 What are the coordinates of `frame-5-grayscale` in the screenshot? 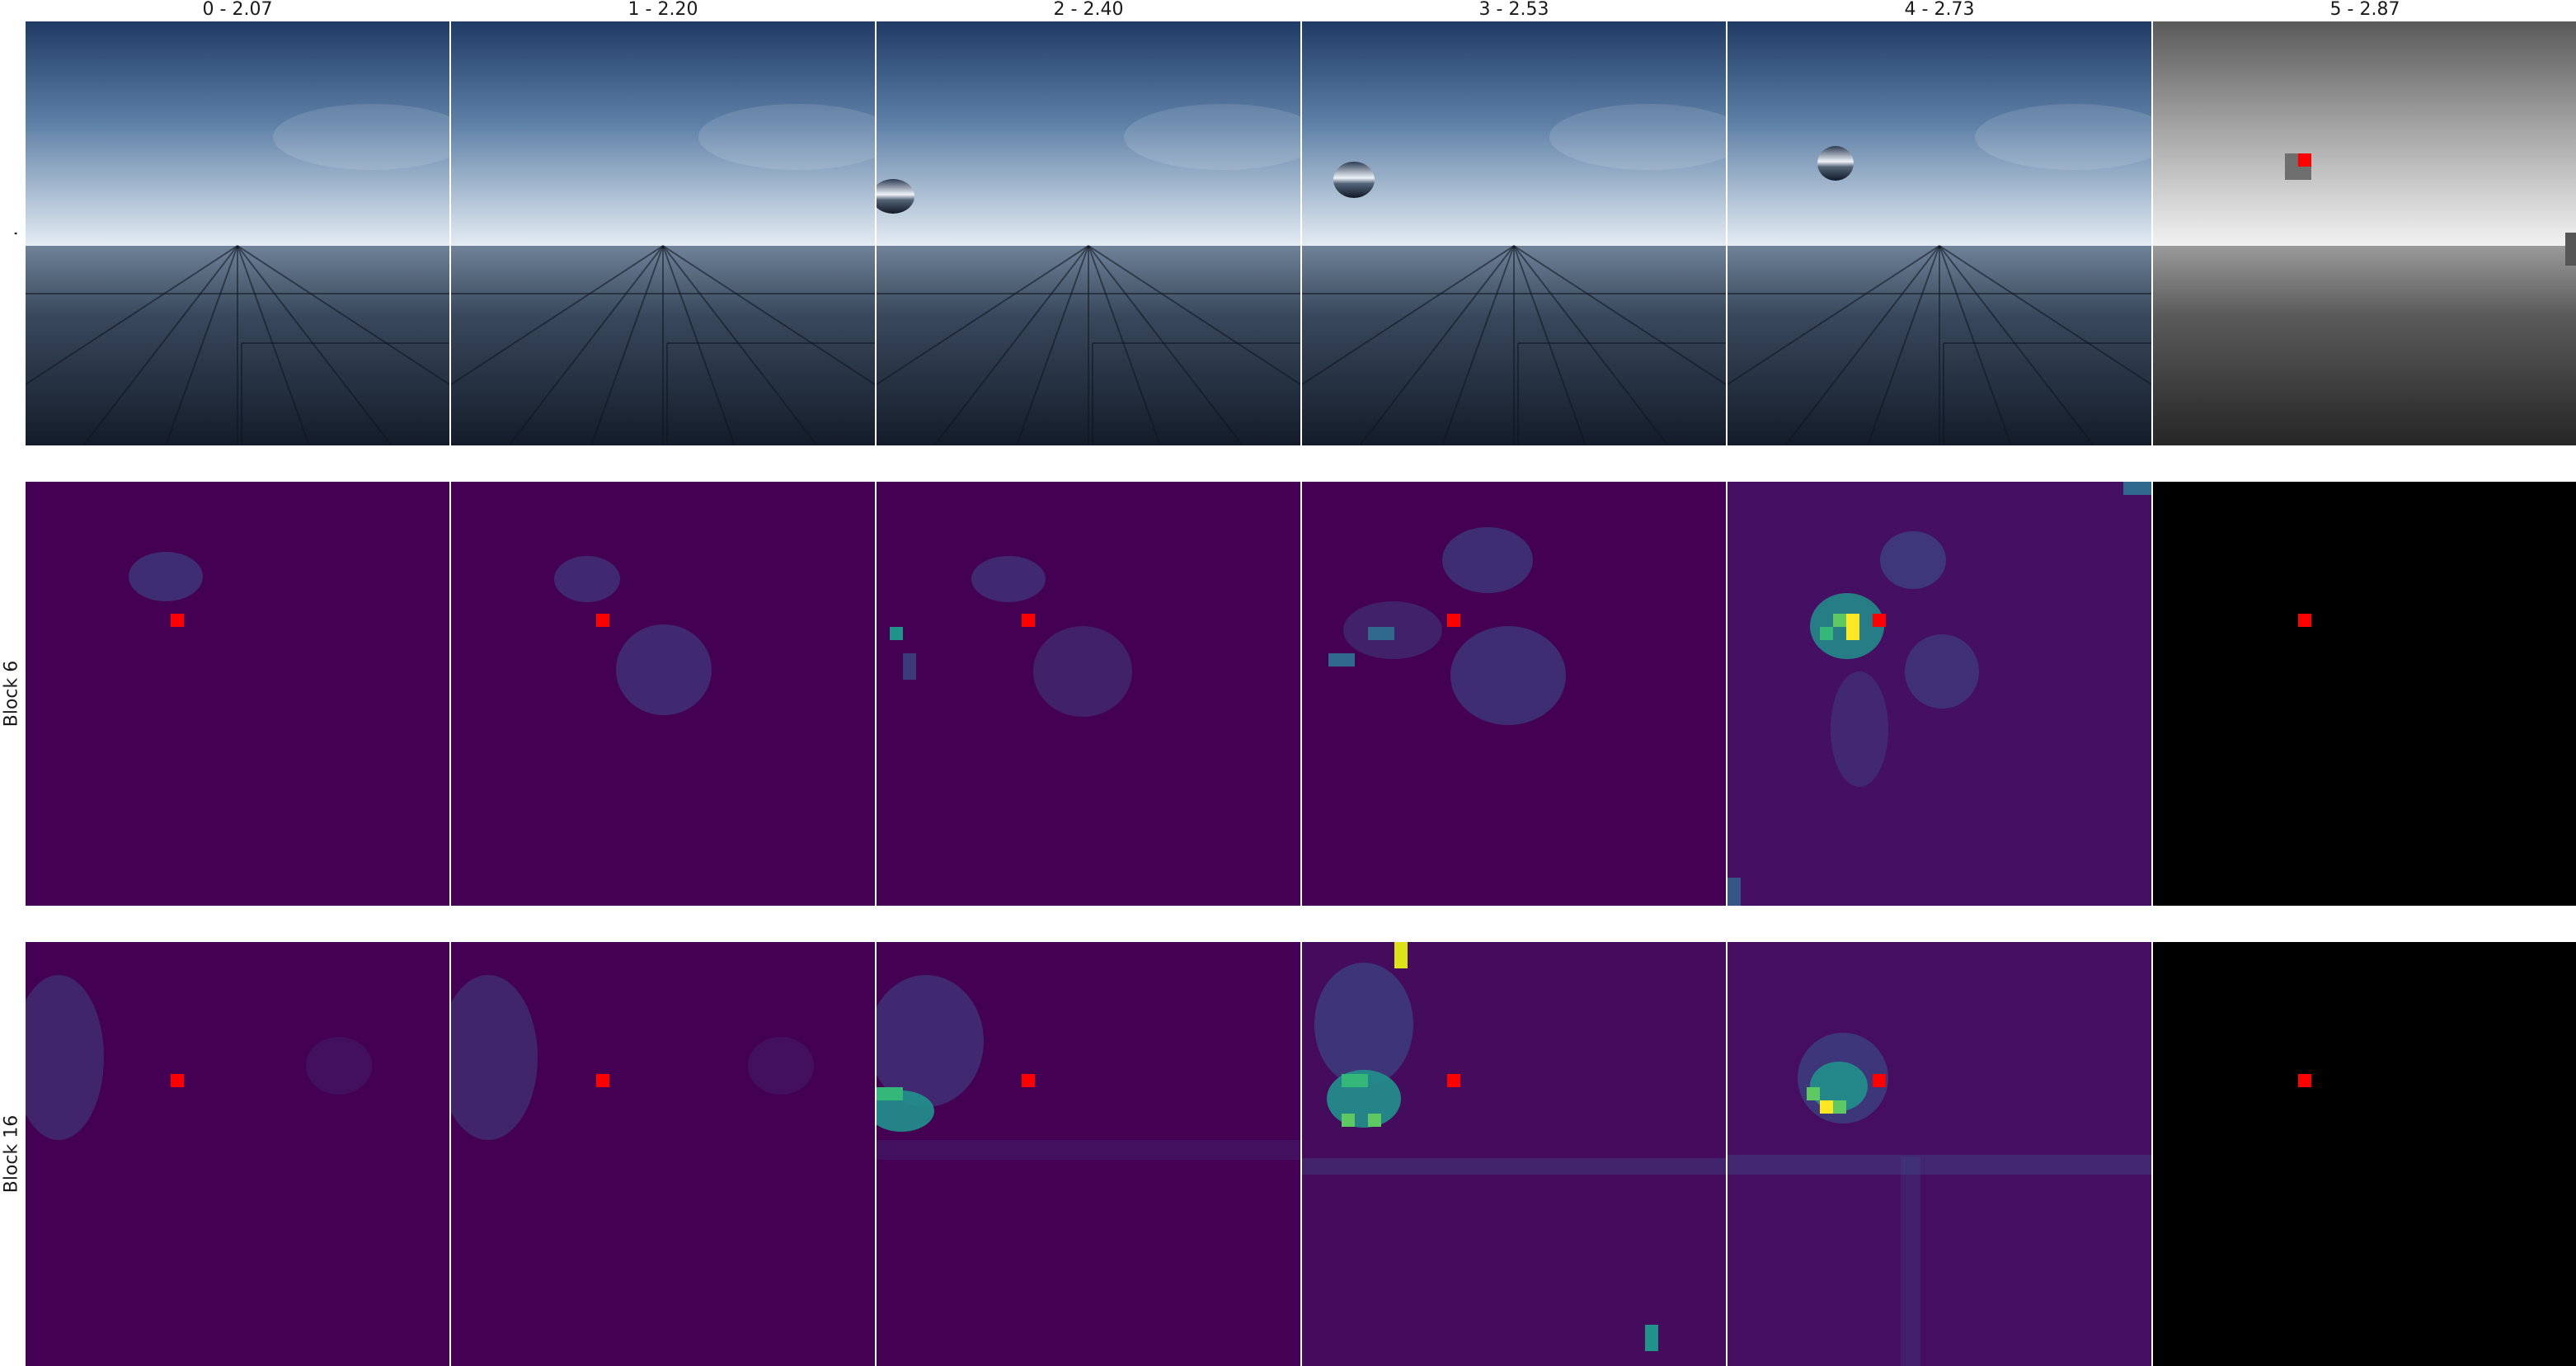 It's located at (2364, 233).